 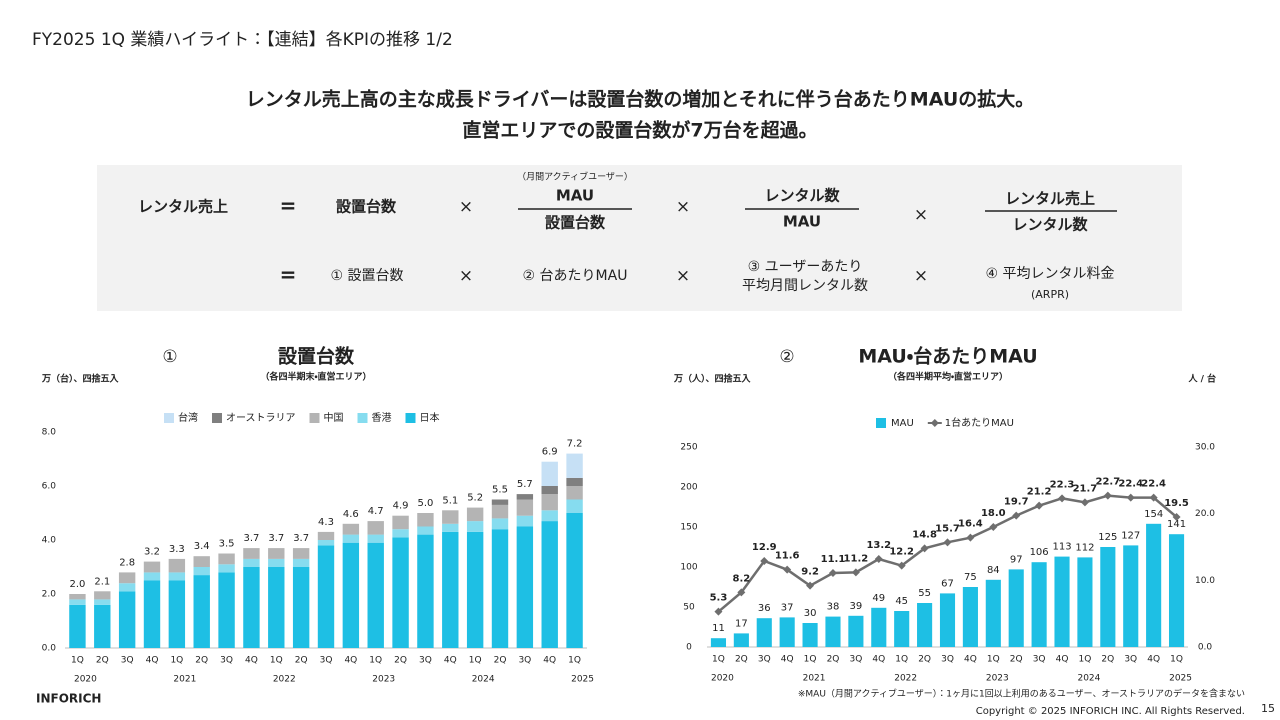 I want to click on year-label: 2020, so click(x=85, y=680).